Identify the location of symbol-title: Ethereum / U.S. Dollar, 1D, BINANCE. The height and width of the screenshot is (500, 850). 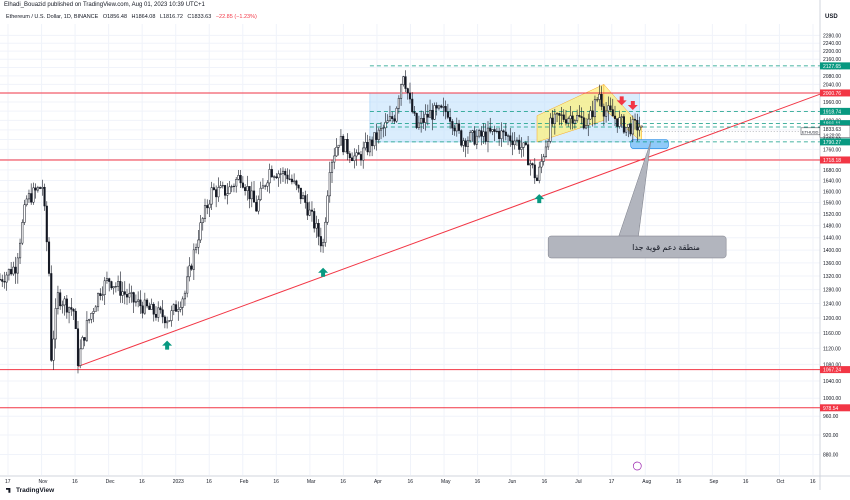
(52, 17).